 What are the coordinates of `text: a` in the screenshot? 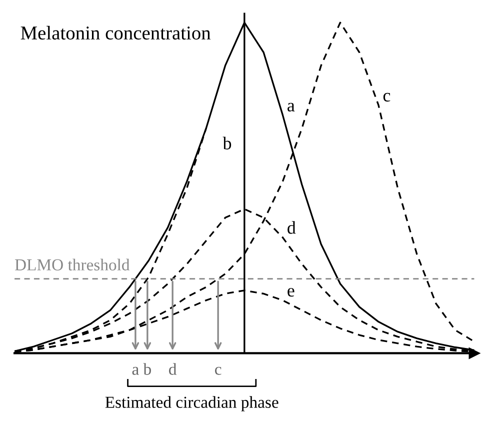 It's located at (135, 370).